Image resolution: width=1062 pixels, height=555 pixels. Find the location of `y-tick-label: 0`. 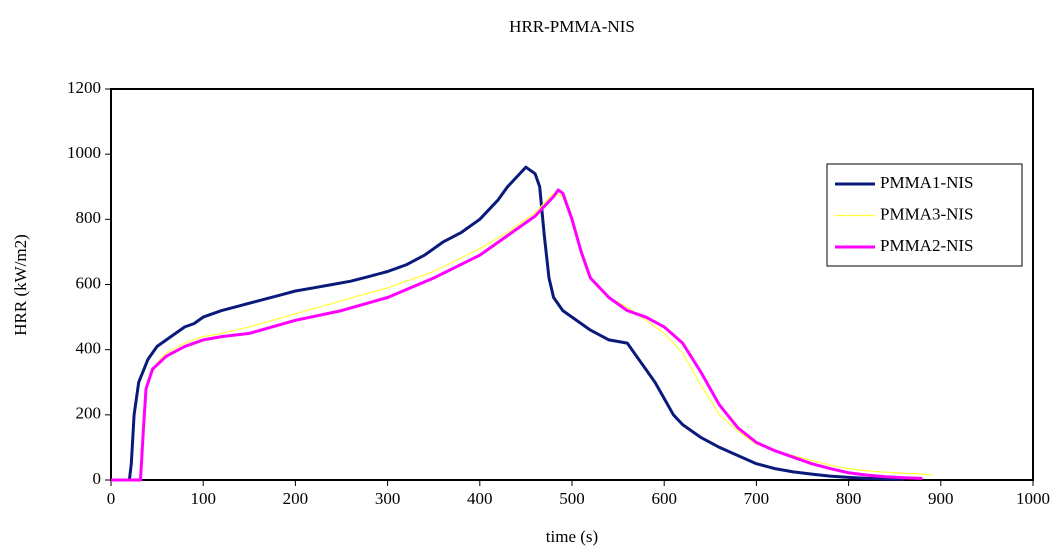

y-tick-label: 0 is located at coordinates (97, 478).